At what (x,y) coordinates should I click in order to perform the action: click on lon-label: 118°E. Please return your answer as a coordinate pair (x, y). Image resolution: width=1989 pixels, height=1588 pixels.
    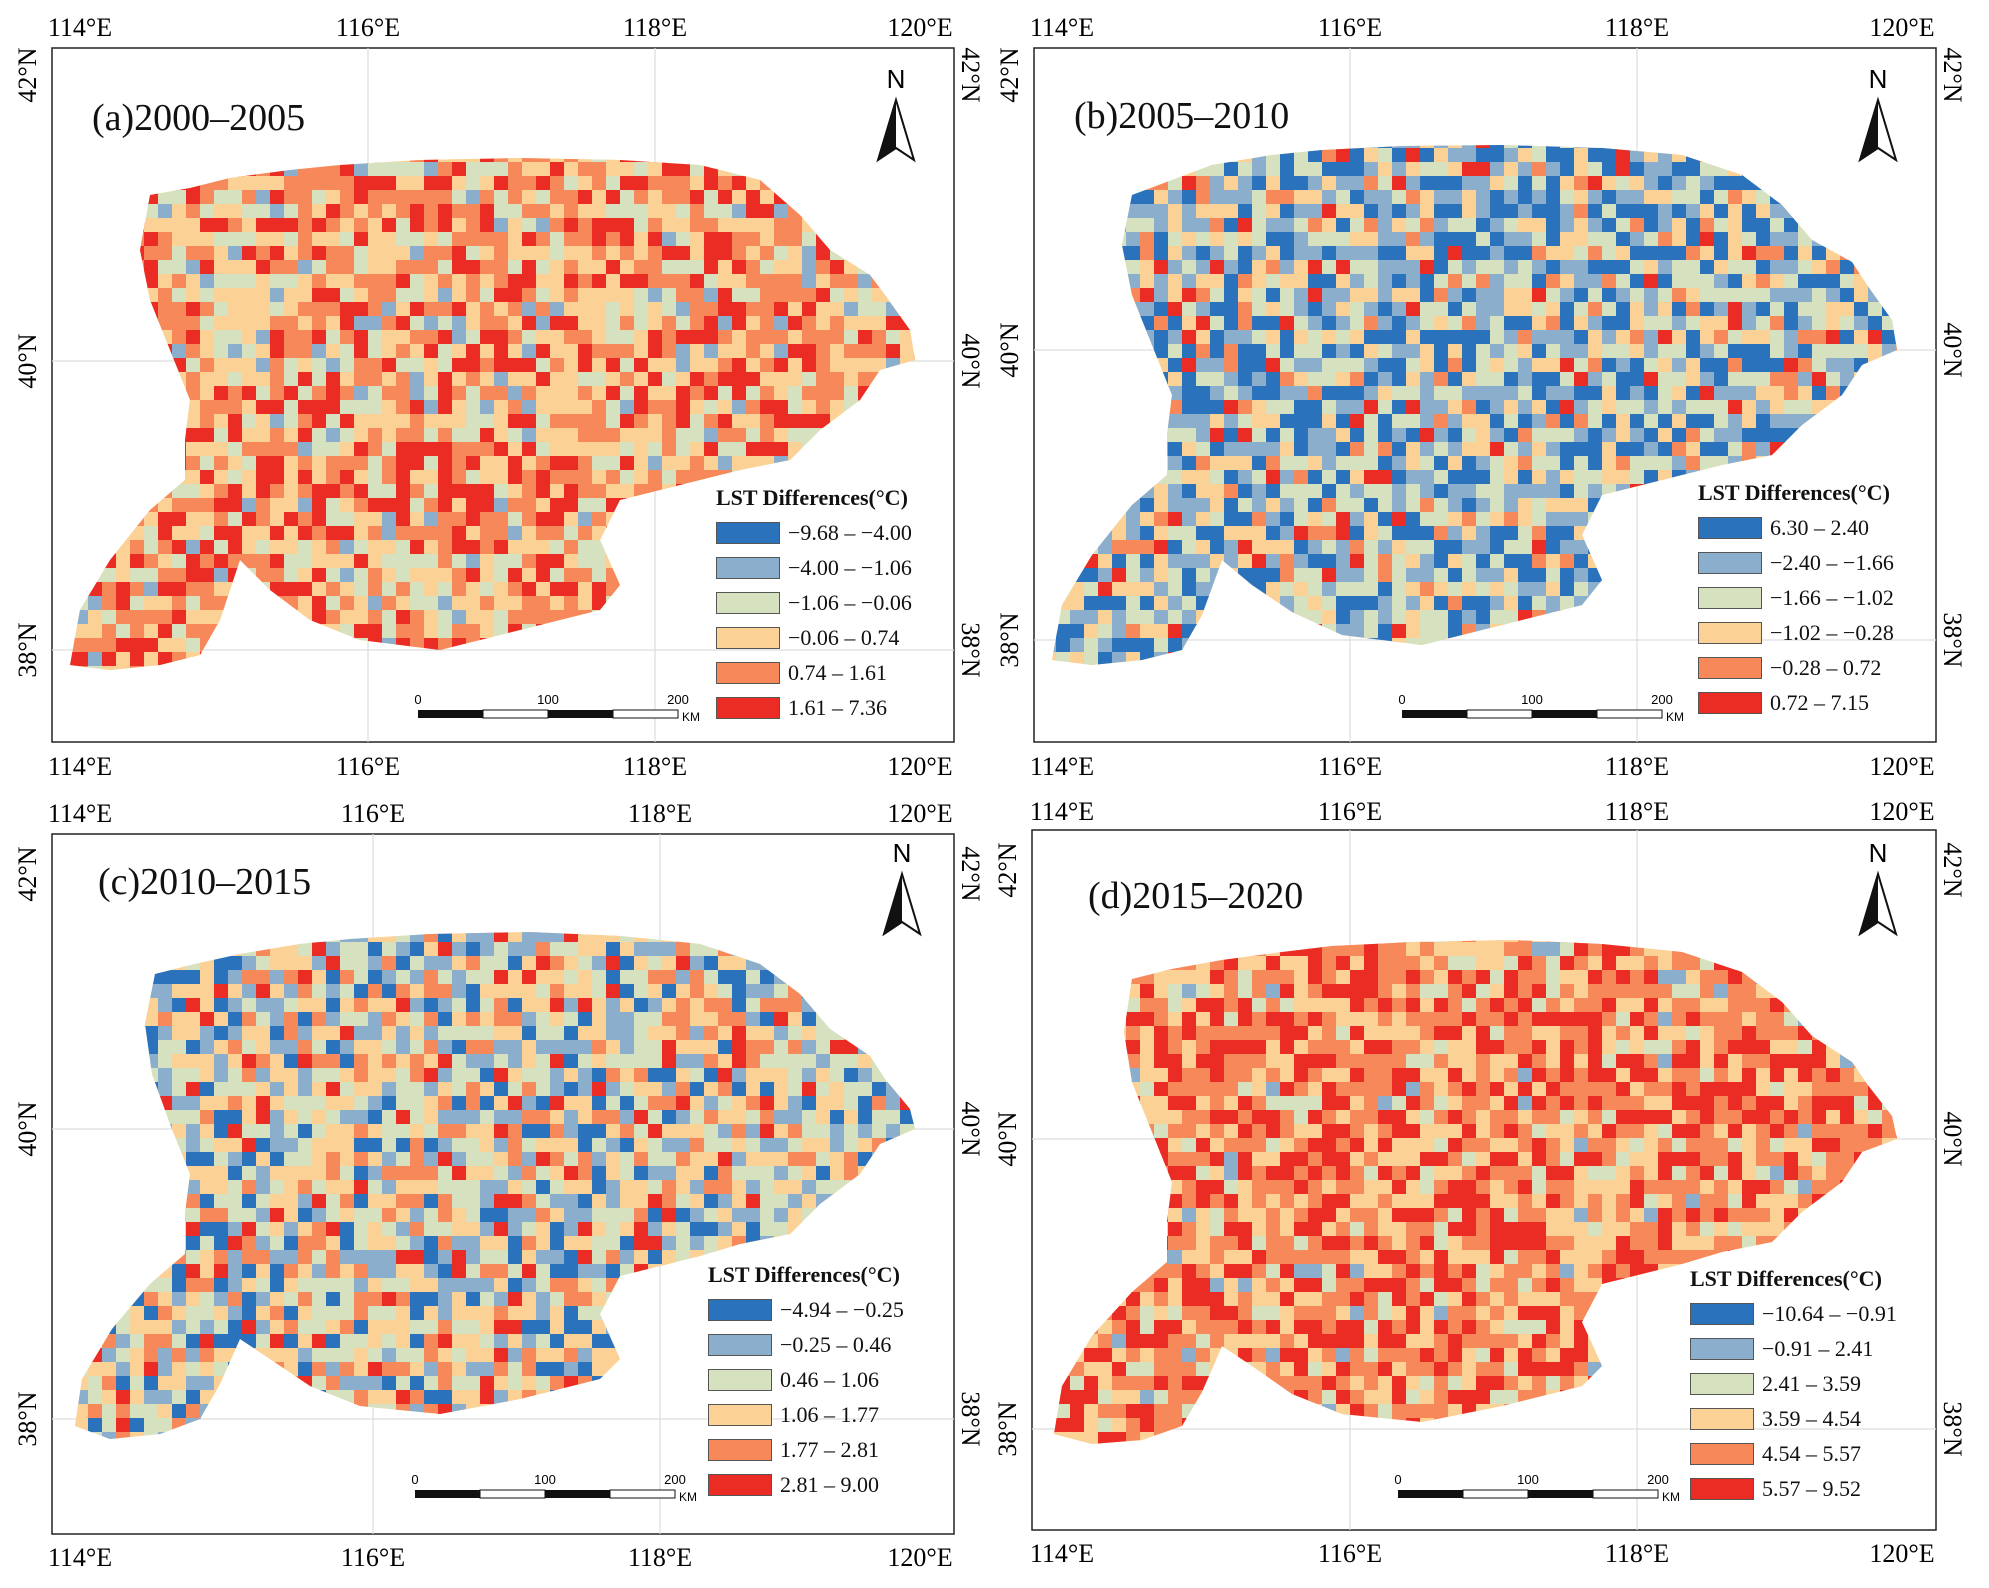
    Looking at the image, I should click on (1637, 1553).